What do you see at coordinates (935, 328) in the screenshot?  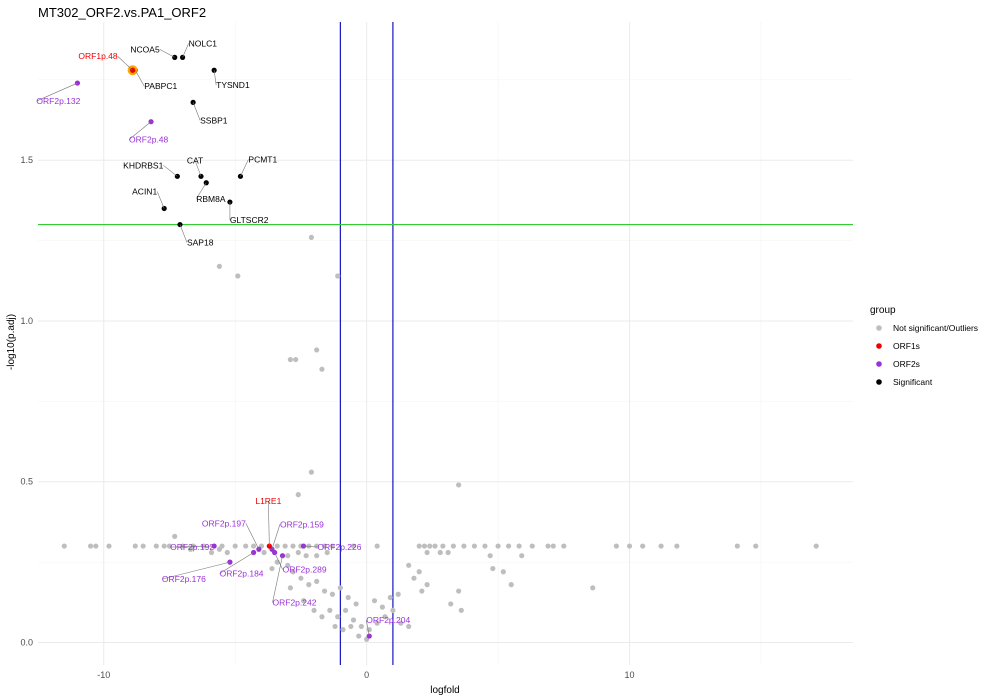 I see `legend-label: Not significant/Outliers` at bounding box center [935, 328].